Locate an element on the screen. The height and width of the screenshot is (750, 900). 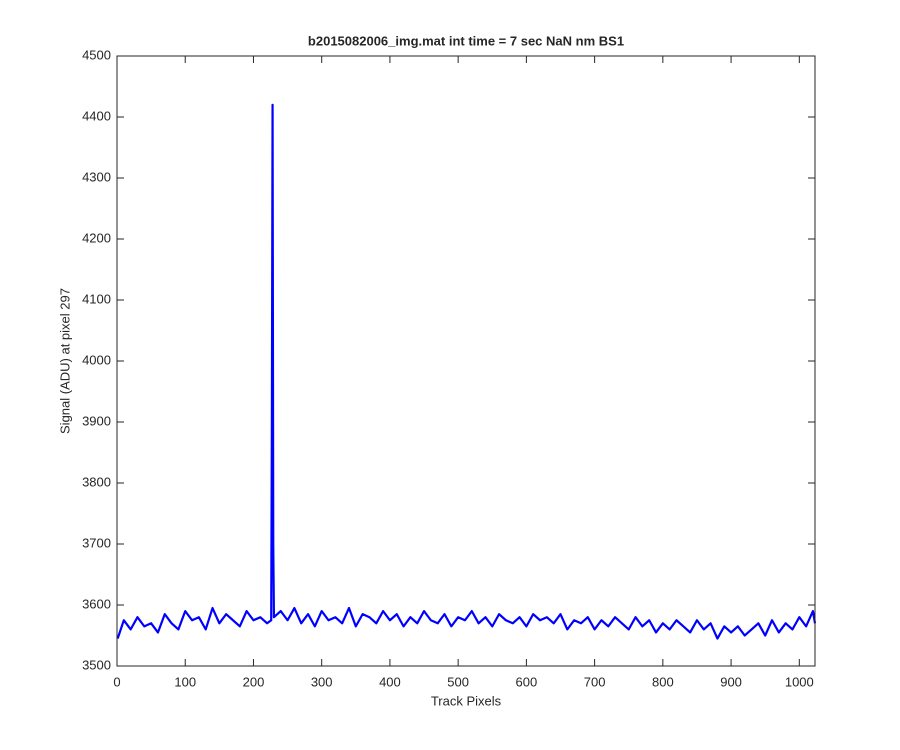
y-tick-label: 3600 is located at coordinates (96, 603).